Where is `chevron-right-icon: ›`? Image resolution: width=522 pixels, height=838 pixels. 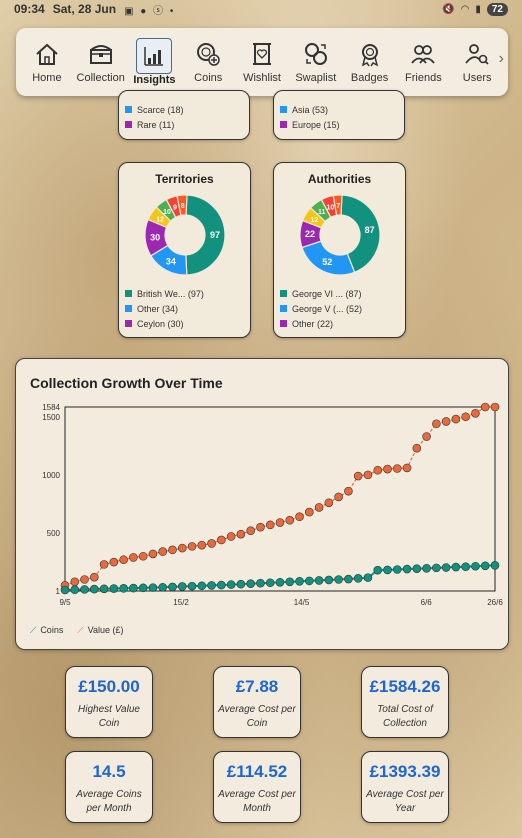 chevron-right-icon: › is located at coordinates (501, 58).